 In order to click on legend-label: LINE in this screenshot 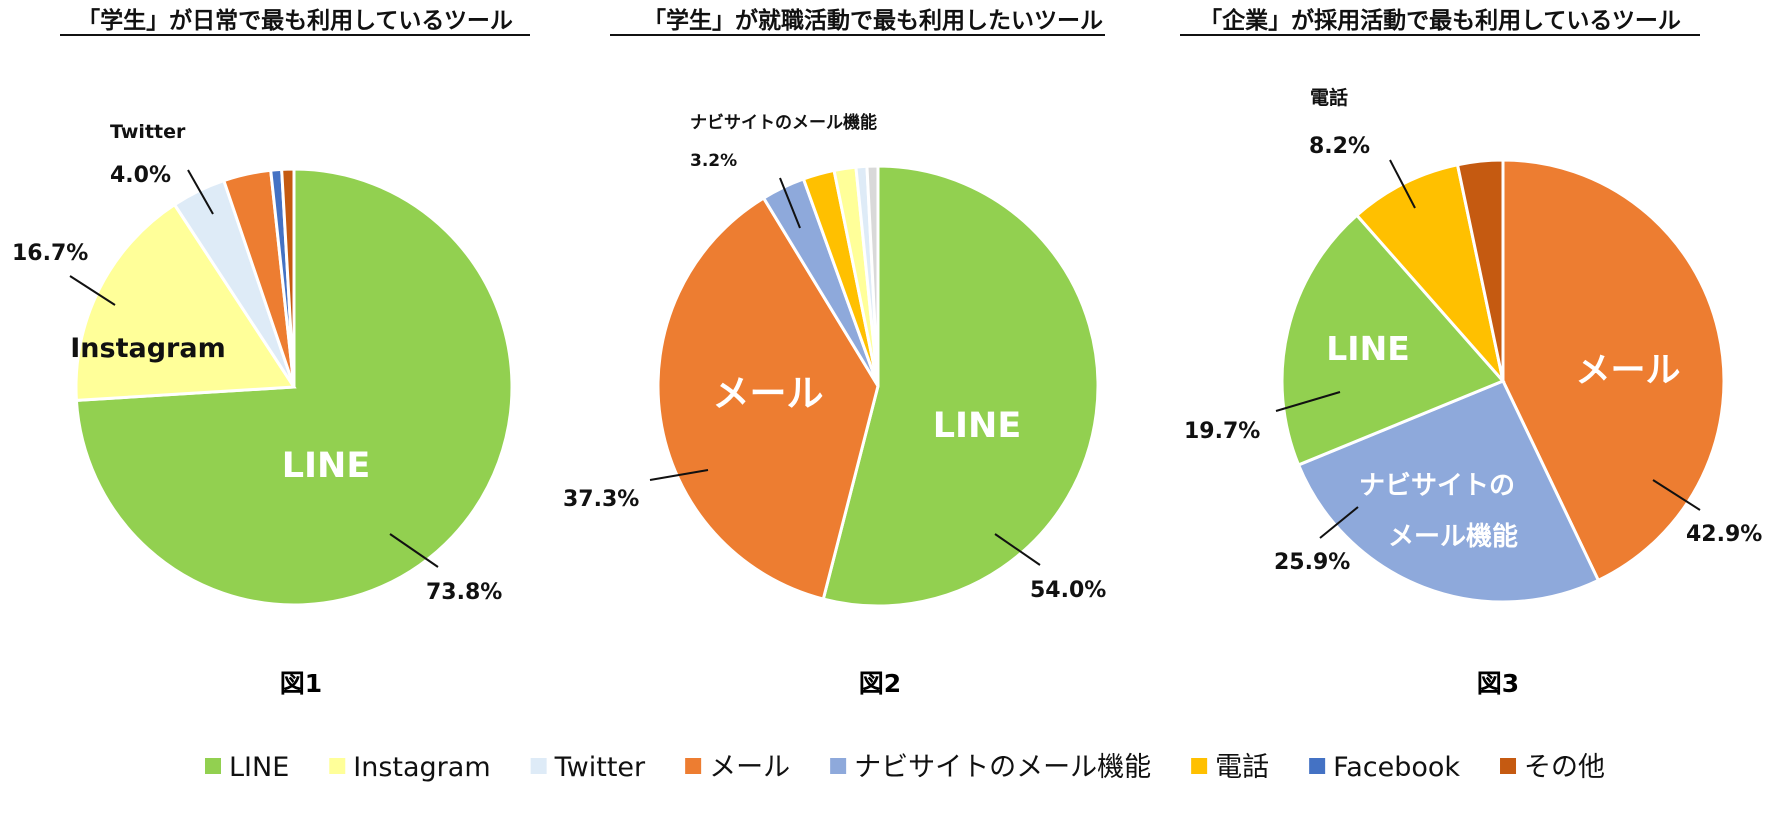, I will do `click(259, 767)`.